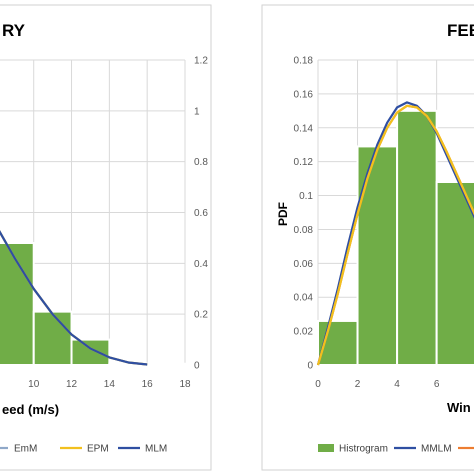 The width and height of the screenshot is (474, 474). Describe the element at coordinates (304, 214) in the screenshot. I see `right-y-tick-labels: 0 0.02 0.04 0.06 0.08 0.1 0.12 0.14 0.16 0.18` at that location.